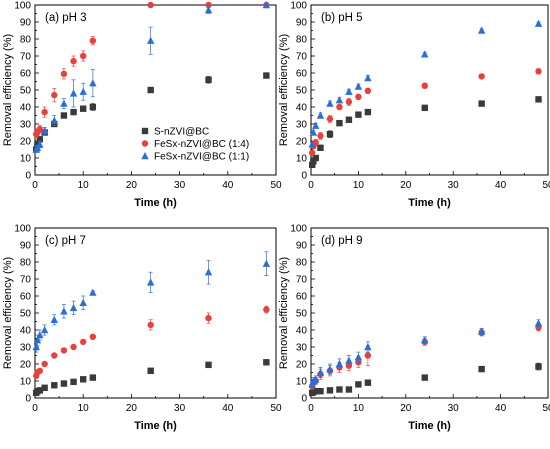 The width and height of the screenshot is (550, 449). I want to click on legend-label: FeSx-nZVI@BC (1:4), so click(201, 144).